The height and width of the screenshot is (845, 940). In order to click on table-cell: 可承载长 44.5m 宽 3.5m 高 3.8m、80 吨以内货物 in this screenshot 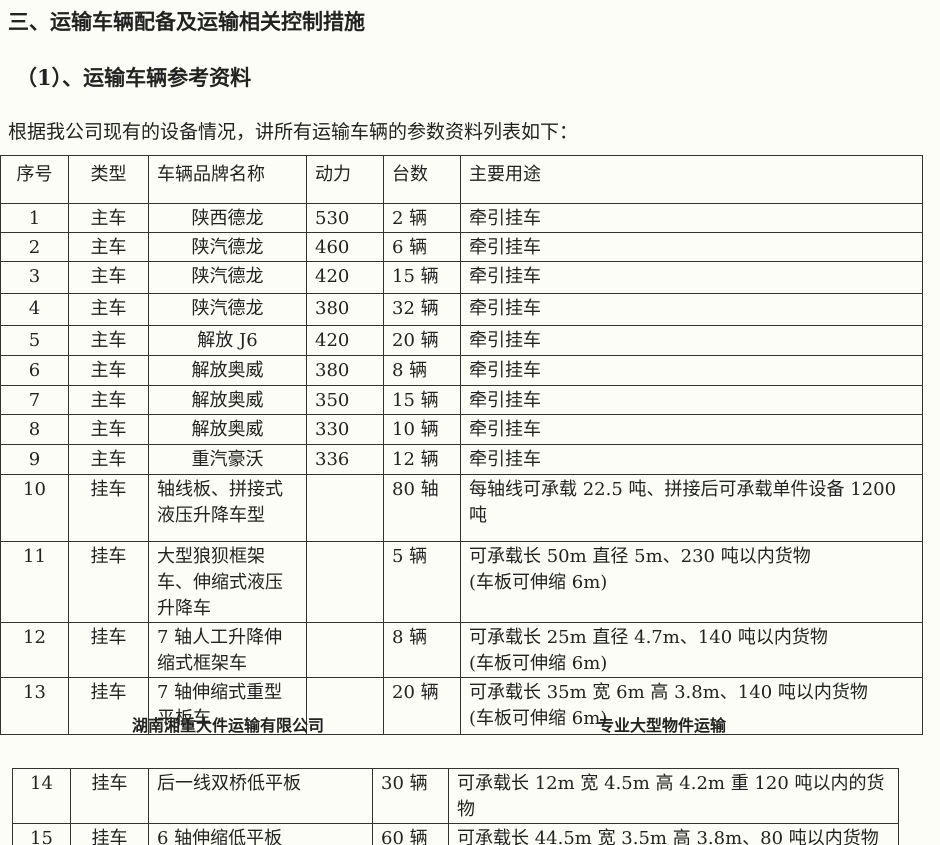, I will do `click(673, 834)`.